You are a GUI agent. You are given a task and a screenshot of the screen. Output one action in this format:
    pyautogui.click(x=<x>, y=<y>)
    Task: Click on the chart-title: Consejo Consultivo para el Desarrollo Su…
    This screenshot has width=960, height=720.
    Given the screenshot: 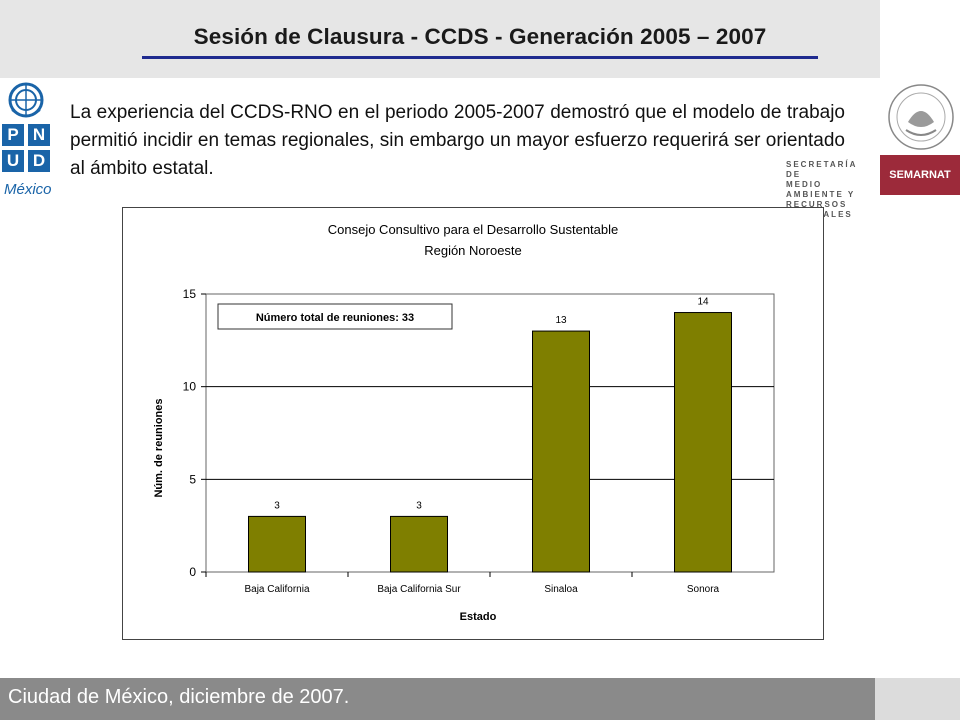 What is the action you would take?
    pyautogui.click(x=473, y=229)
    